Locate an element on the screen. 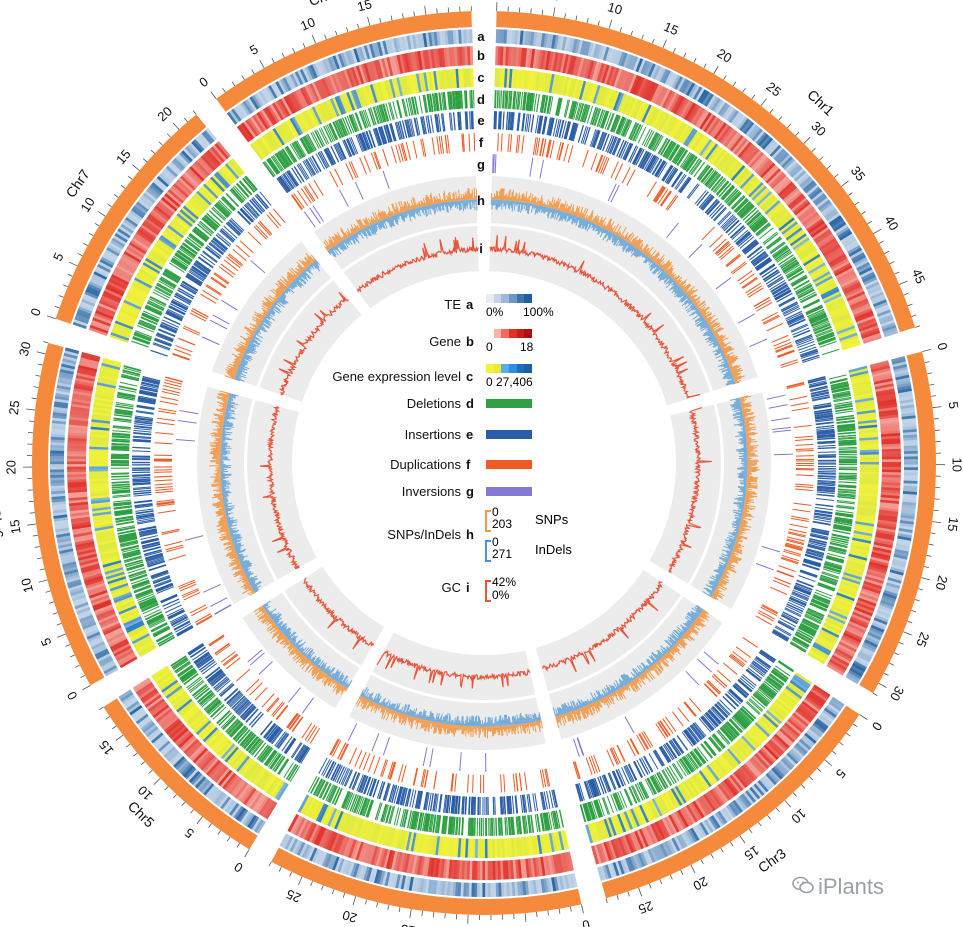 This screenshot has height=927, width=963. chromosome-label: Chr6 is located at coordinates (3, 523).